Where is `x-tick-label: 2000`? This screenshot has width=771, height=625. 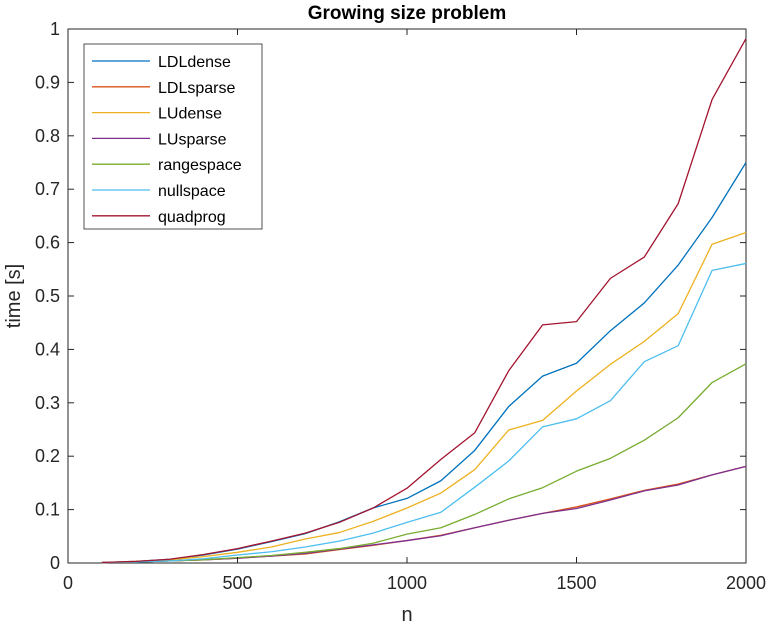
x-tick-label: 2000 is located at coordinates (746, 583).